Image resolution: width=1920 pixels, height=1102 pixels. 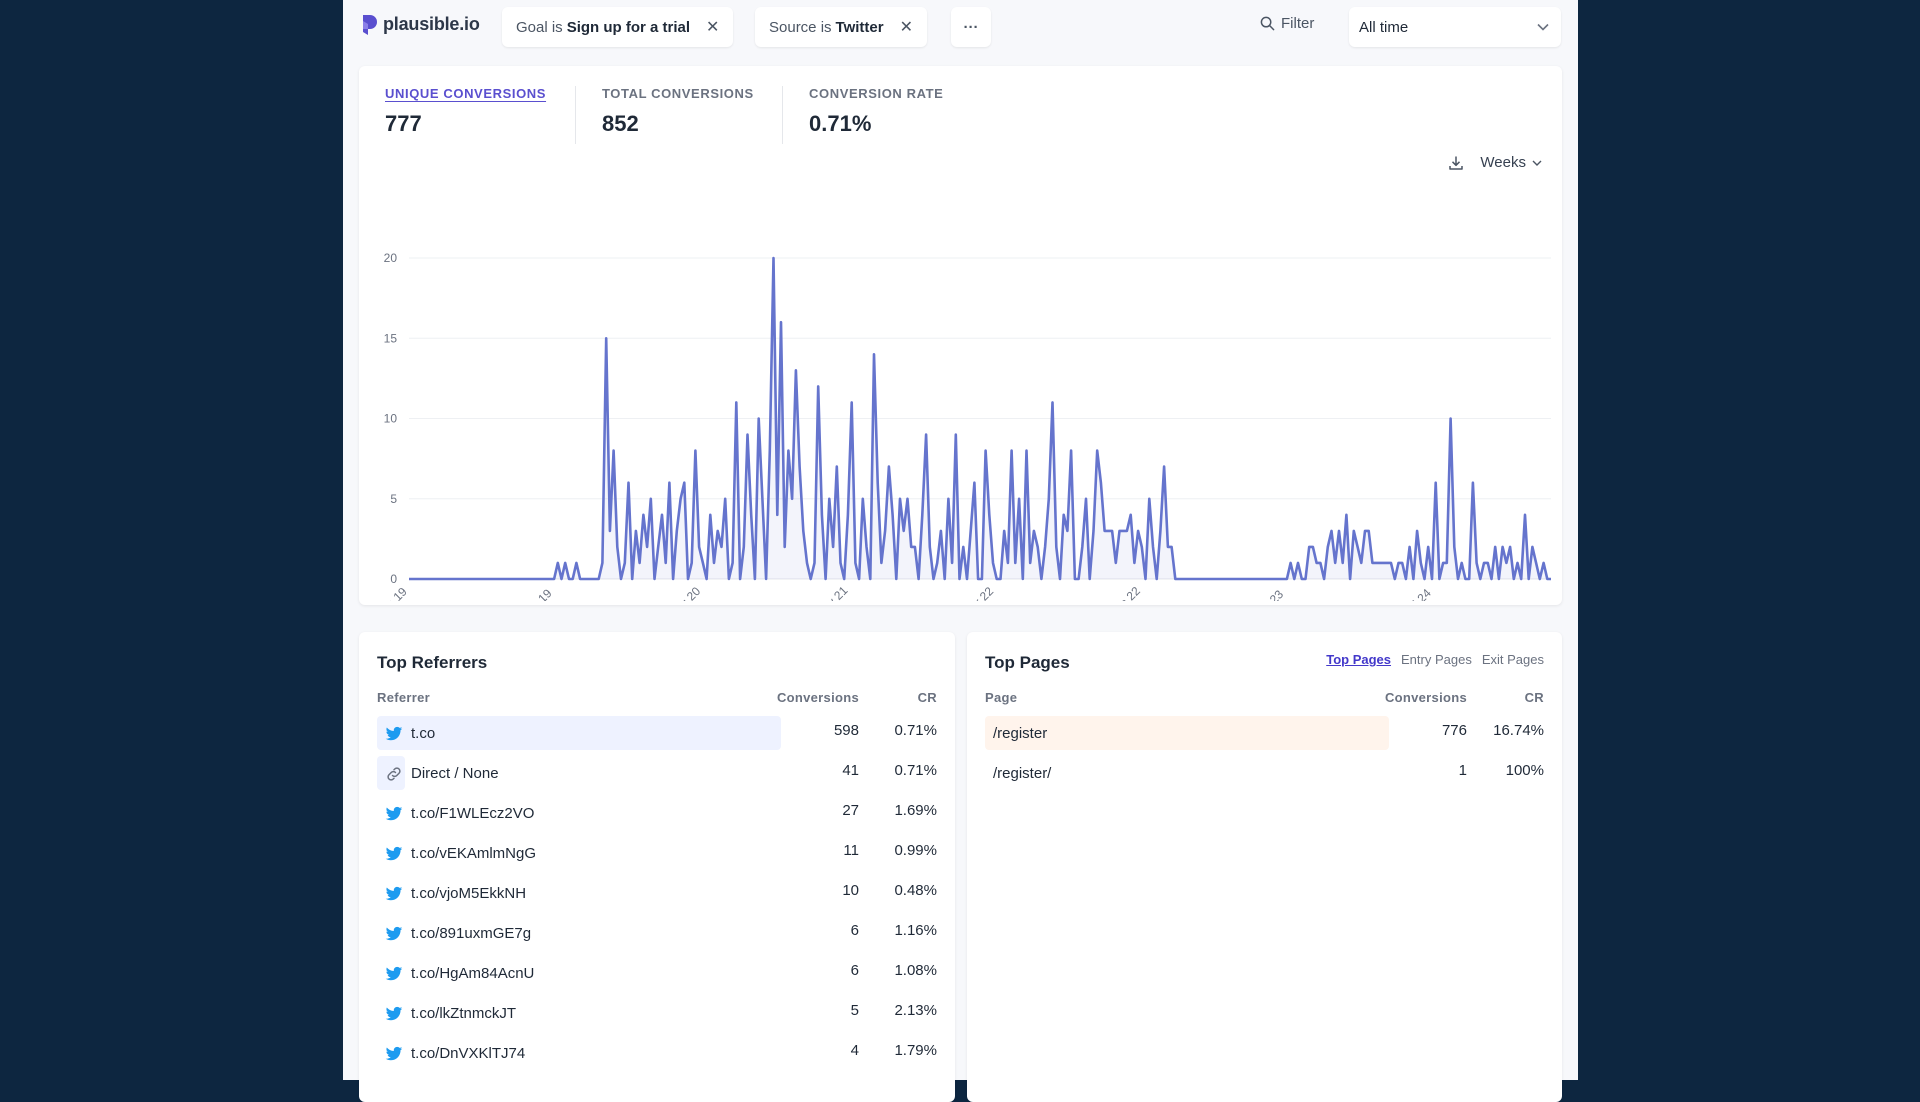 What do you see at coordinates (971, 27) in the screenshot?
I see `more-filters-button: ···` at bounding box center [971, 27].